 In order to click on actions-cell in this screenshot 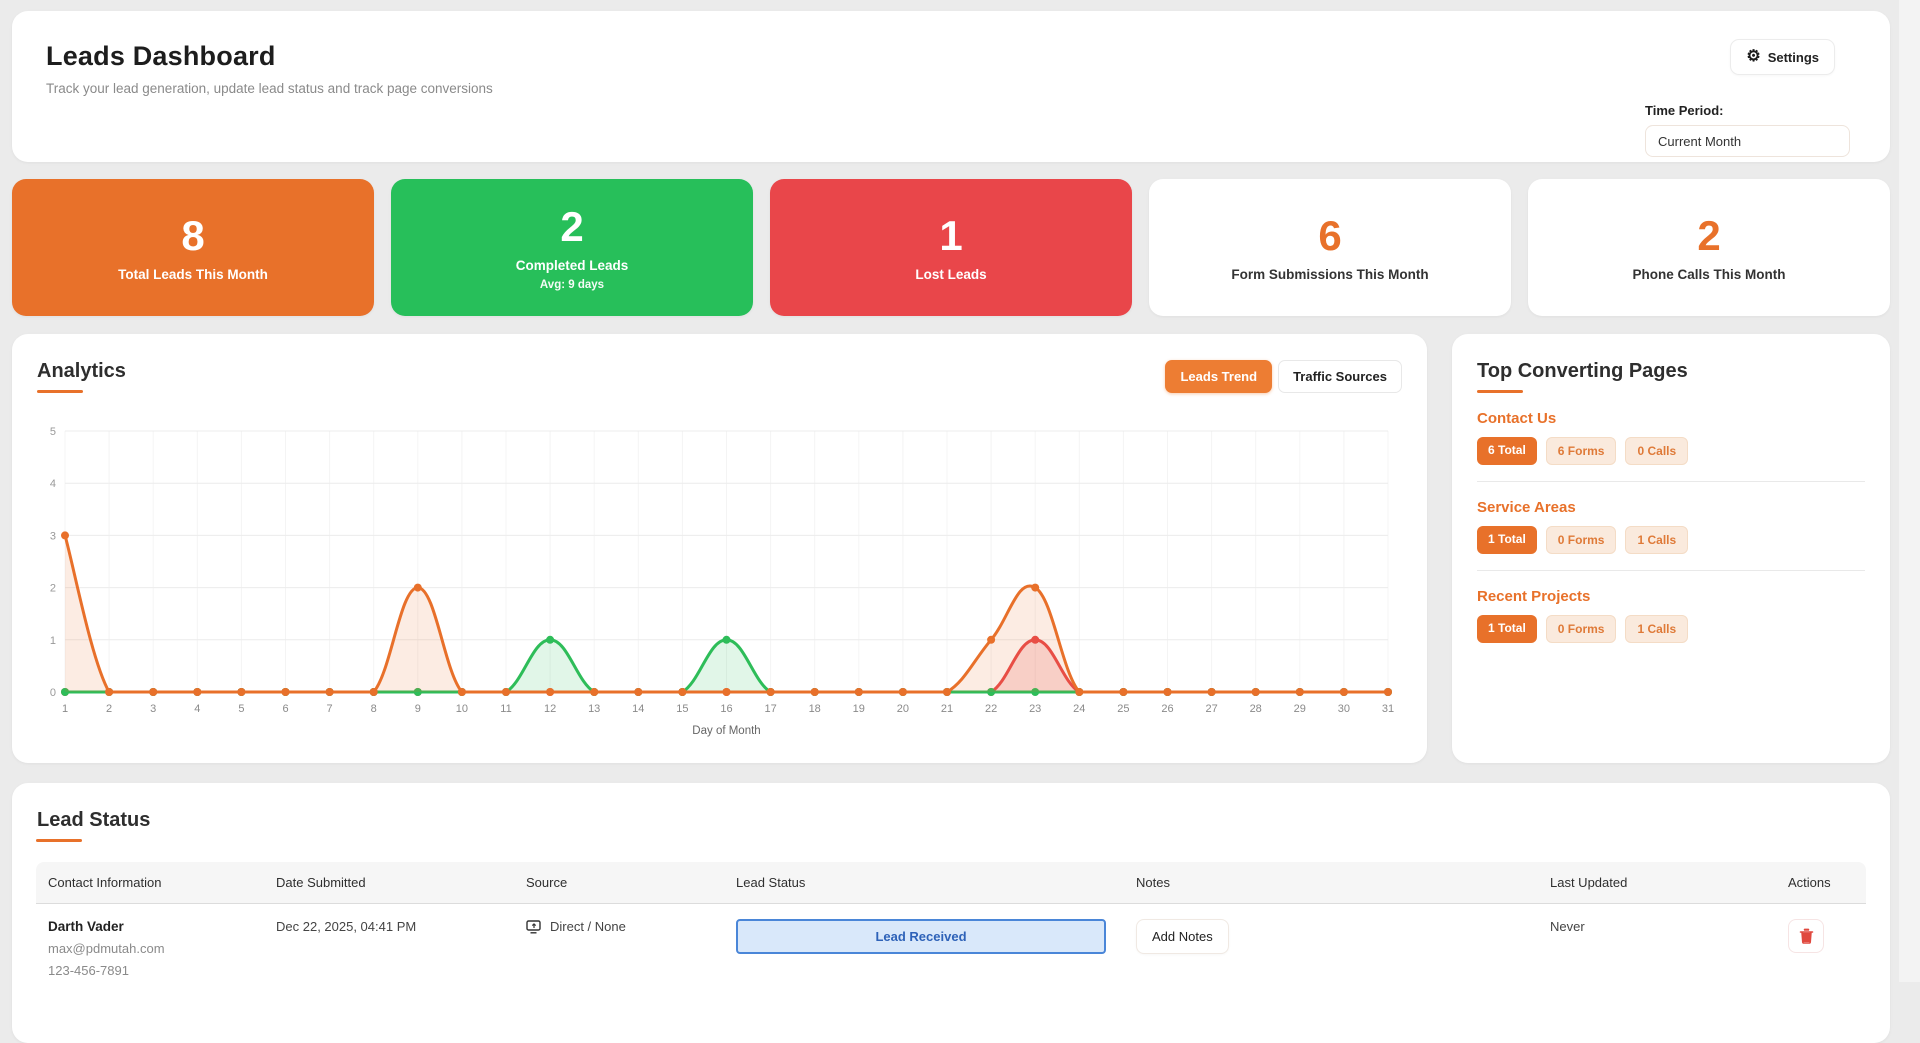, I will do `click(1821, 936)`.